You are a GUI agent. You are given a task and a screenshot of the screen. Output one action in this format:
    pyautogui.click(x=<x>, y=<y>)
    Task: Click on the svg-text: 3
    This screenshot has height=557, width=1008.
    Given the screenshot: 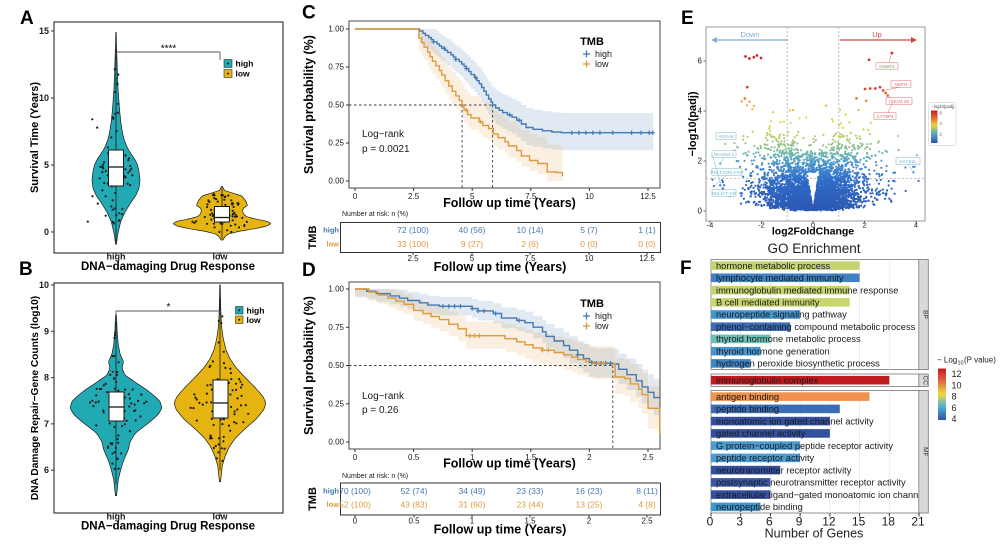 What is the action you would take?
    pyautogui.click(x=739, y=522)
    